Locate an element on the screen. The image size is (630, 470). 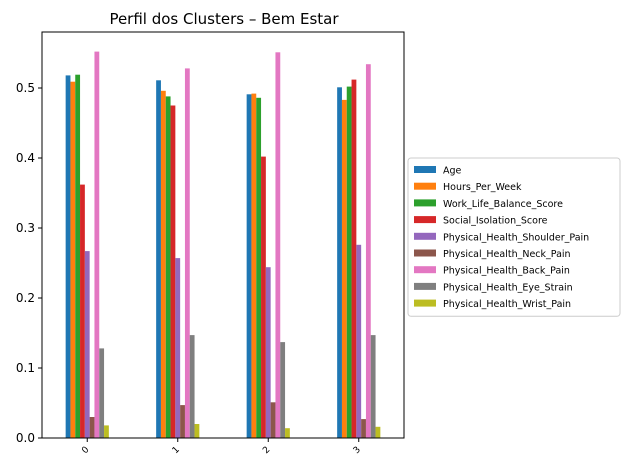
bar-cluster-2-hours-per-week is located at coordinates (254, 265).